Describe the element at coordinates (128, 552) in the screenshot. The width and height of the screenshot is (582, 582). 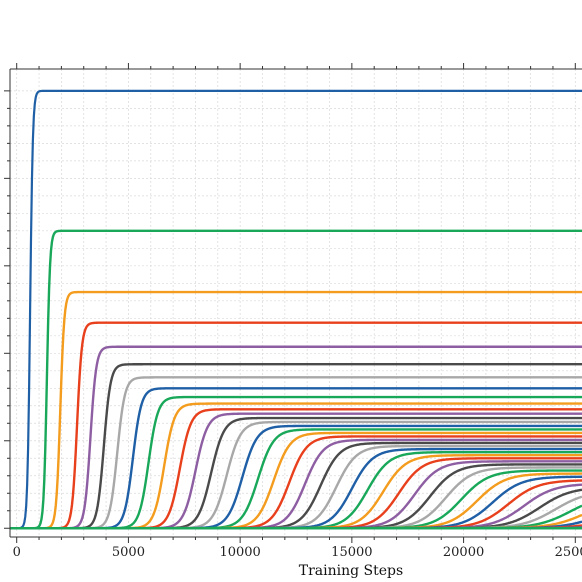
I see `x-tick-label: 5000` at that location.